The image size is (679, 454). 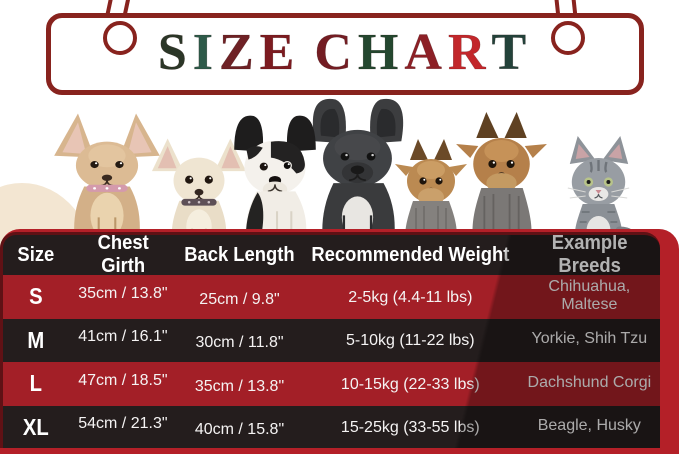 What do you see at coordinates (589, 295) in the screenshot?
I see `breeds-value: Chihuahua, Maltese` at bounding box center [589, 295].